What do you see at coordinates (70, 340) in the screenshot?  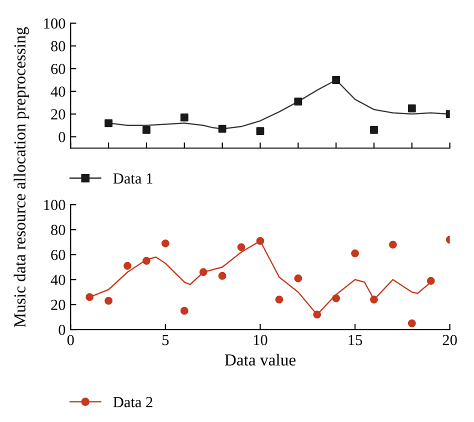 I see `x-tick-label: 0` at bounding box center [70, 340].